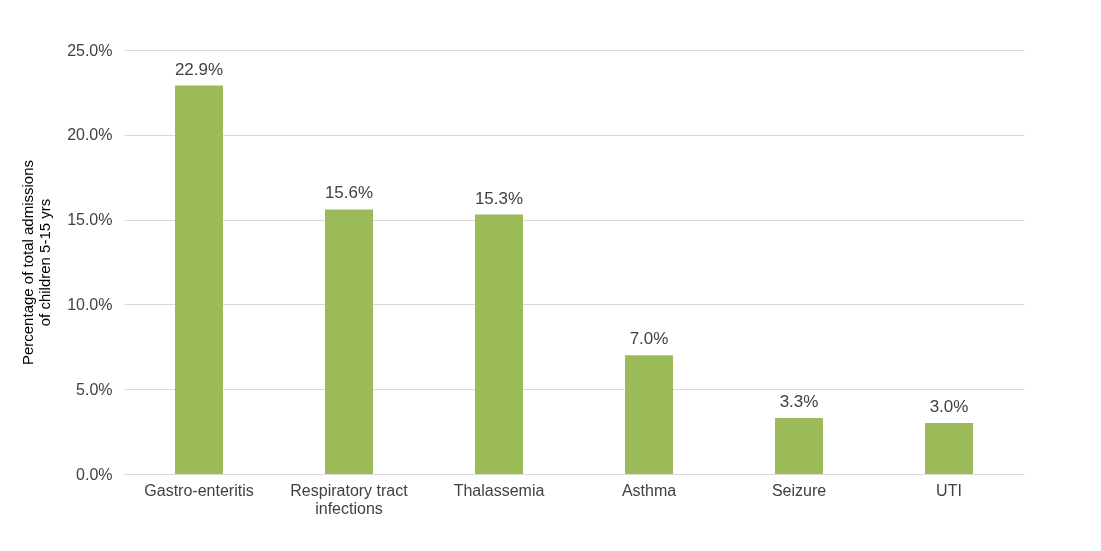 The width and height of the screenshot is (1101, 551). What do you see at coordinates (949, 407) in the screenshot?
I see `data-label: 3.0%` at bounding box center [949, 407].